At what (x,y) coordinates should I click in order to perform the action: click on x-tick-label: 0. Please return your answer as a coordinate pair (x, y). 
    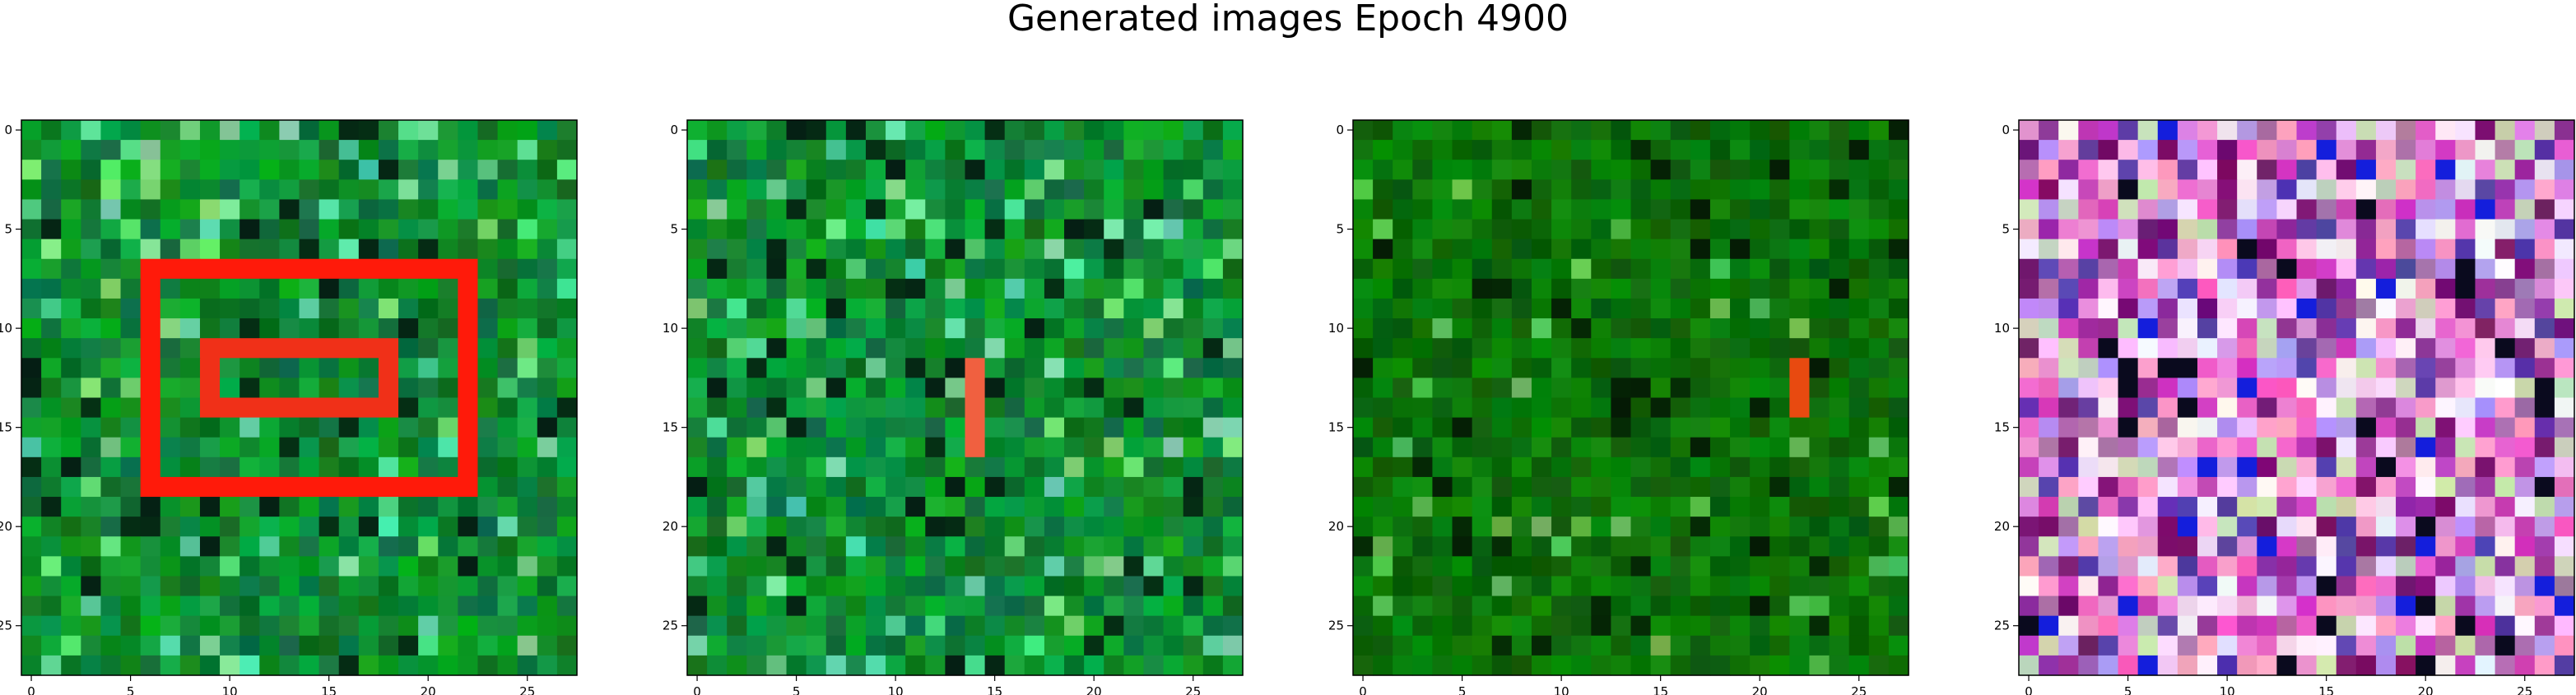
    Looking at the image, I should click on (2029, 689).